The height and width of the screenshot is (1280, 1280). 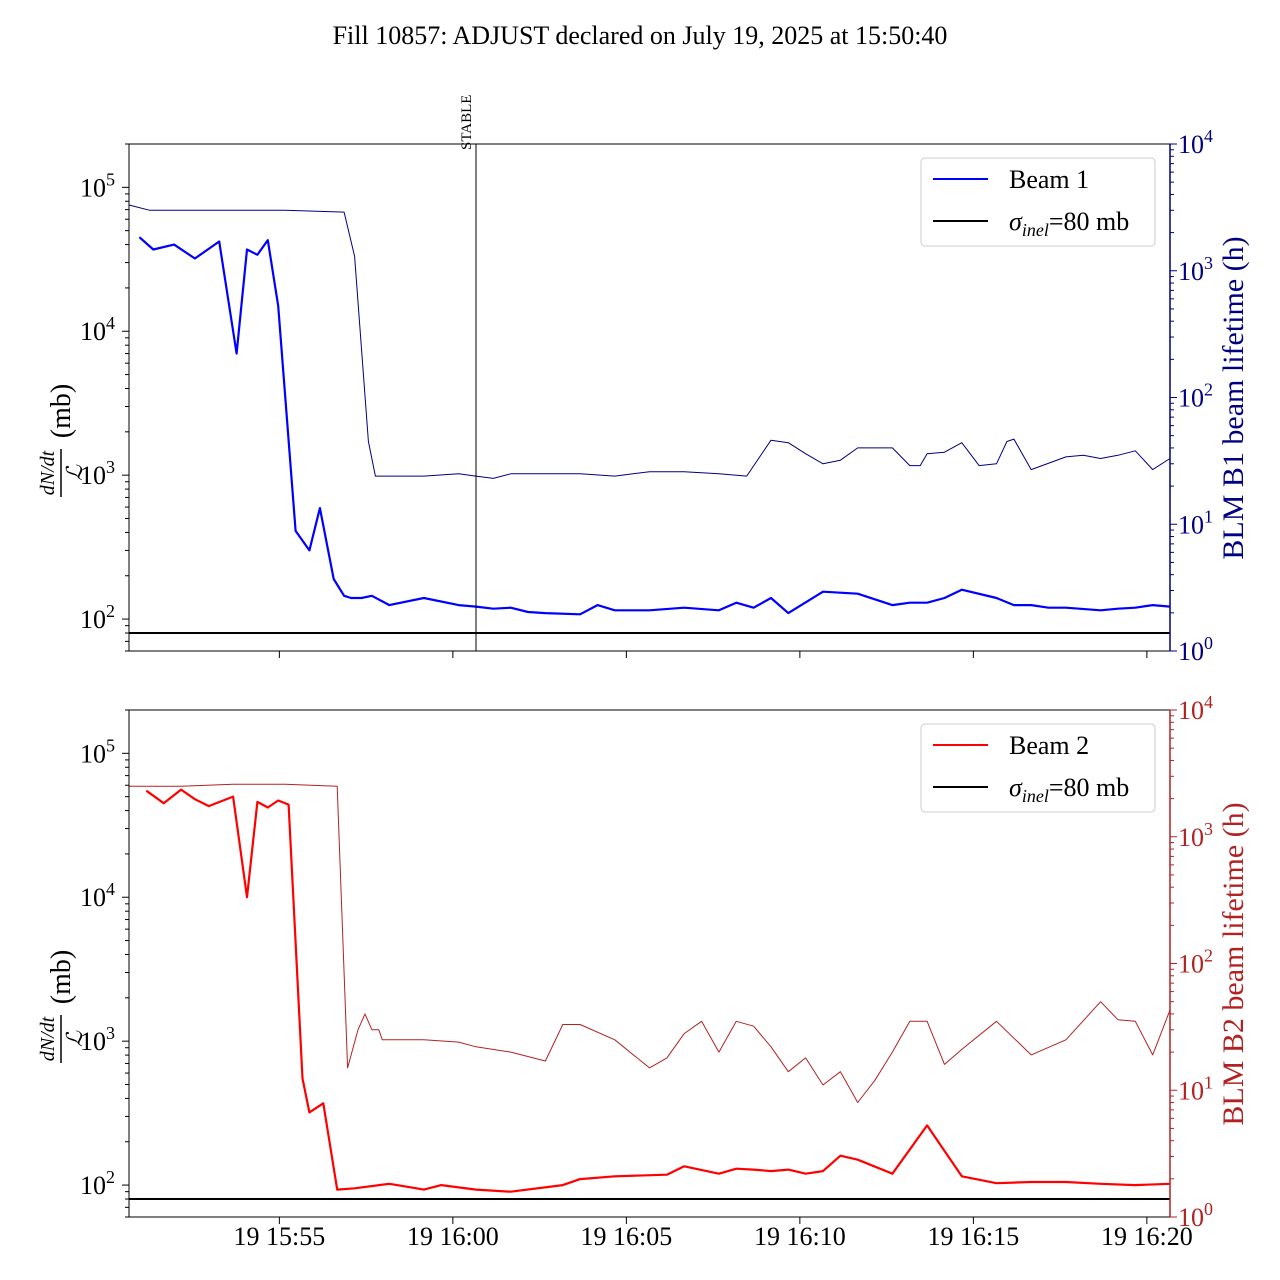 I want to click on beam2-ylabel-numerator: dN/dt, so click(x=48, y=1038).